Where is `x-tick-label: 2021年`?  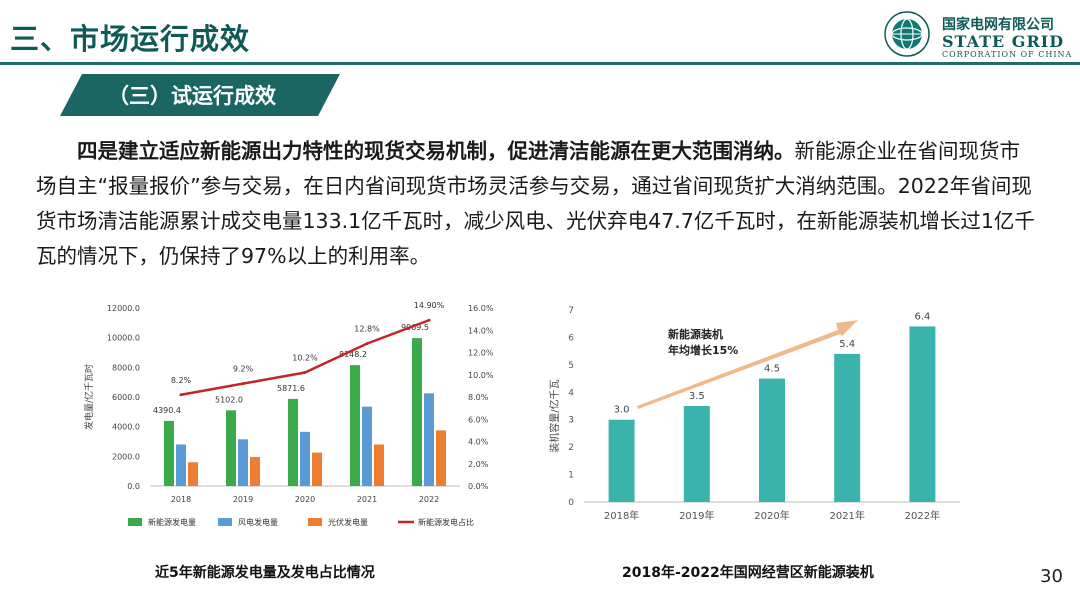
x-tick-label: 2021年 is located at coordinates (846, 515).